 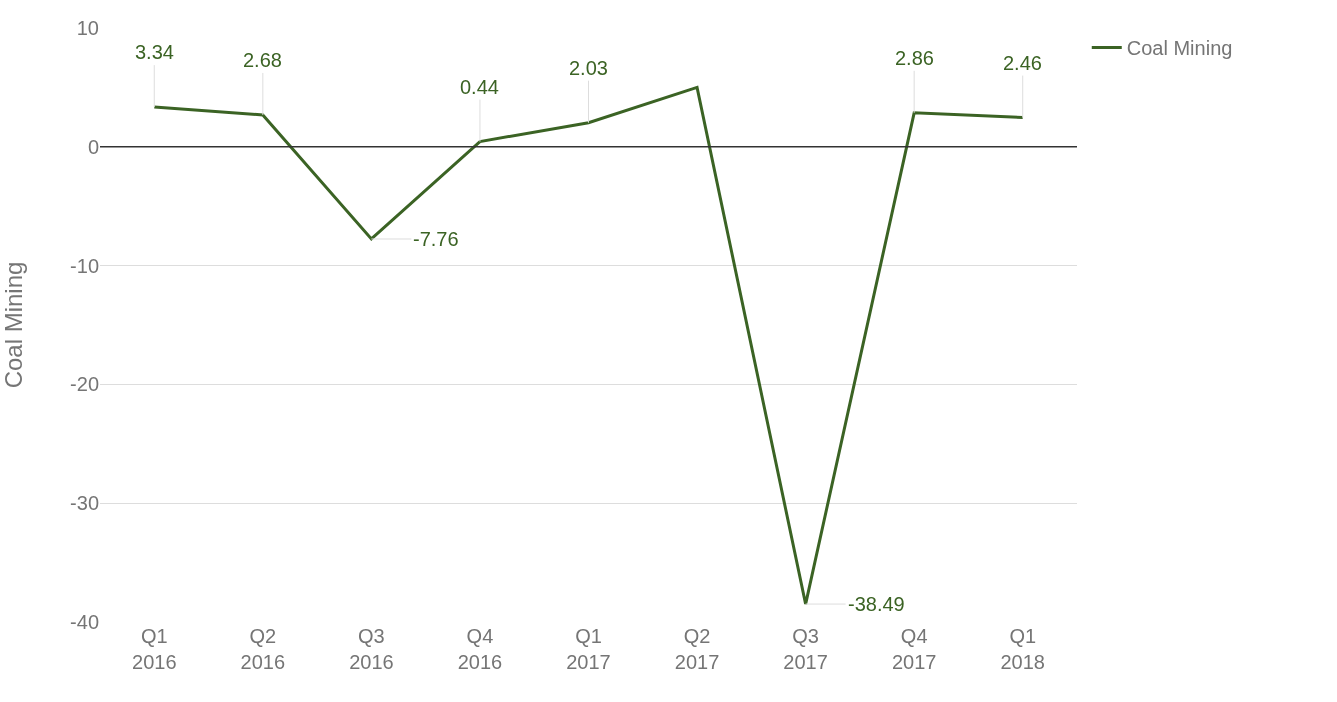 I want to click on y-axis-title: Coal Mining, so click(x=14, y=325).